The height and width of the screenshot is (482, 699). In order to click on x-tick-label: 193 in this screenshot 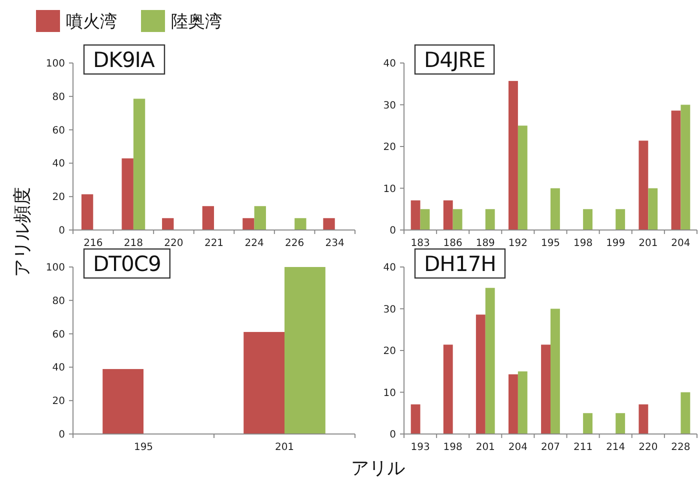, I will do `click(420, 447)`.